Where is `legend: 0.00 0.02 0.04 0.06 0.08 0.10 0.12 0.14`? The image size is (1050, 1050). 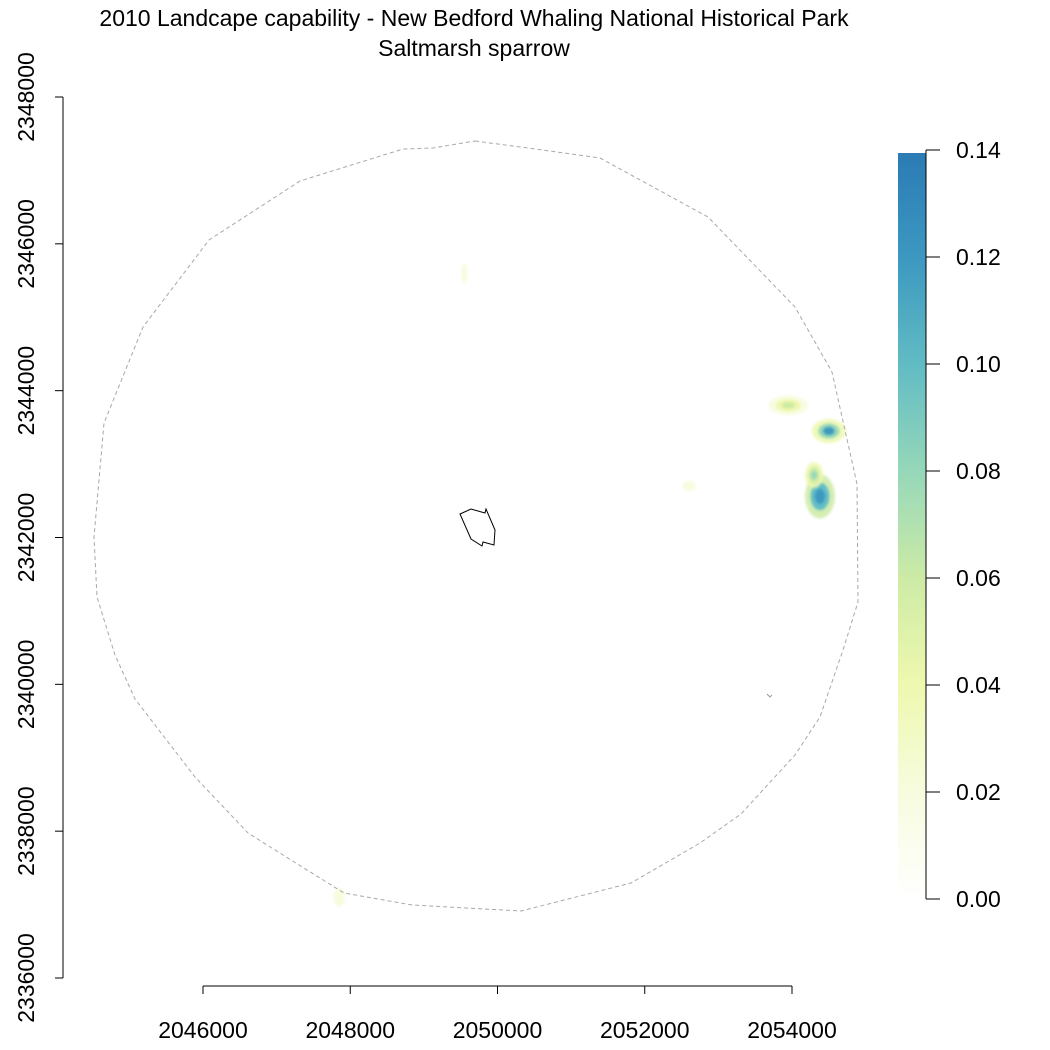 legend: 0.00 0.02 0.04 0.06 0.08 0.10 0.12 0.14 is located at coordinates (949, 524).